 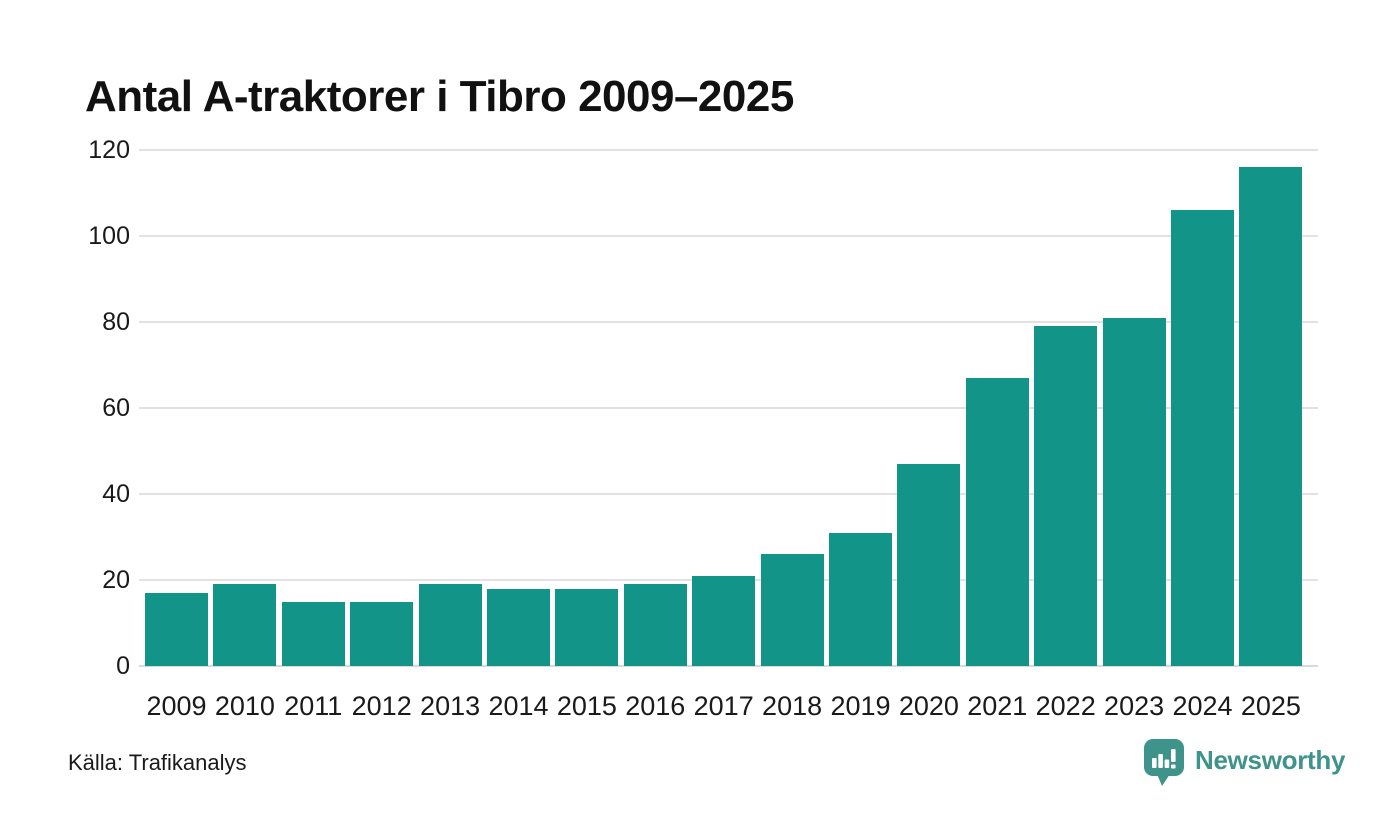 I want to click on x-tick-label-2018: 2018, so click(x=792, y=706).